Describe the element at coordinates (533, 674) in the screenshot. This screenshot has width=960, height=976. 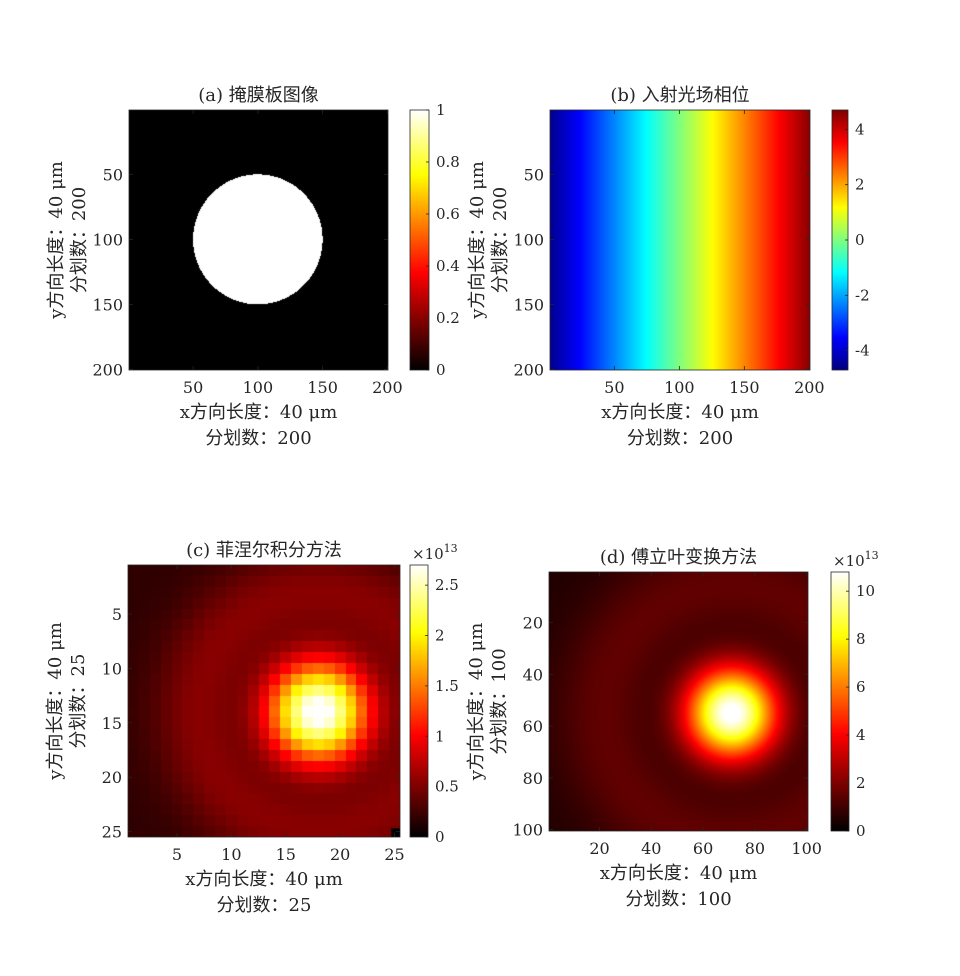
I see `y-tick-label: 40` at that location.